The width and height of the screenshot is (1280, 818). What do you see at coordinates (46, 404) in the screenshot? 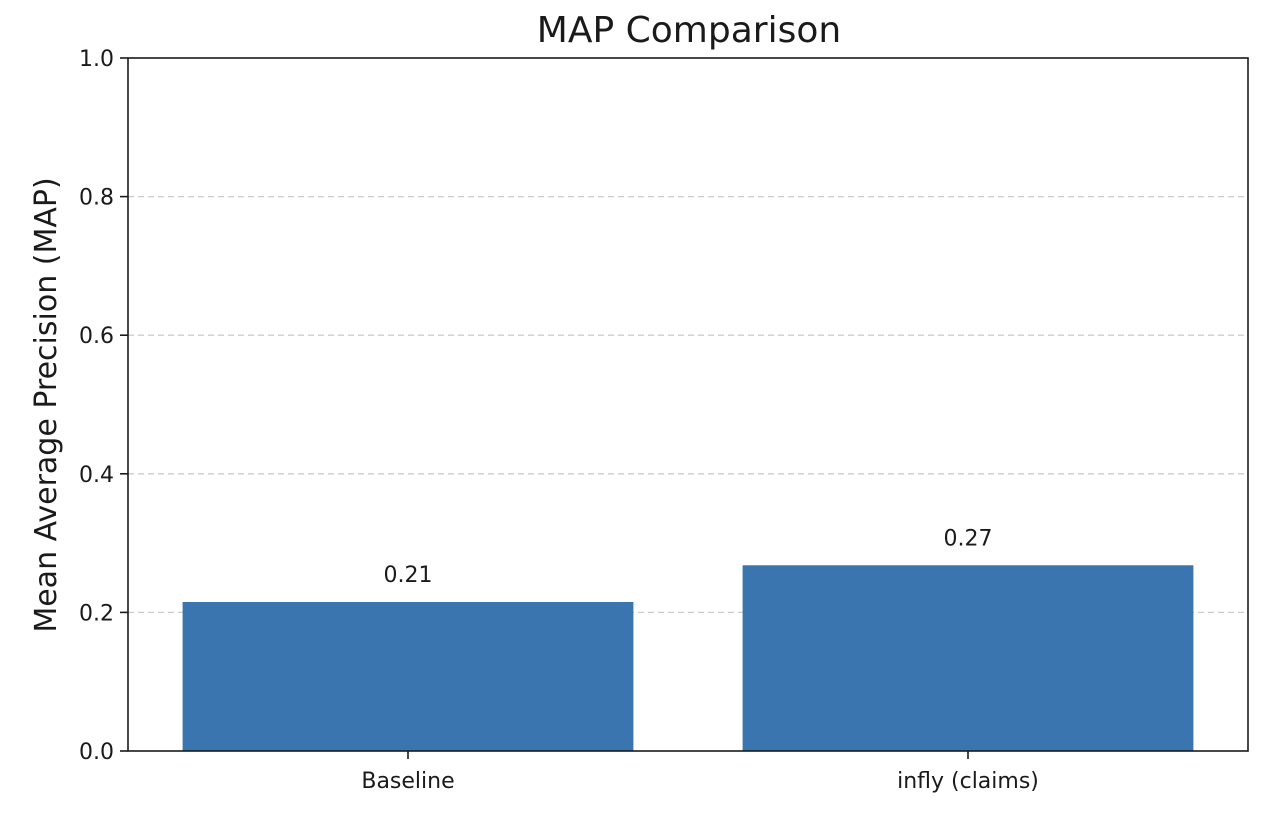
I see `y-axis-label: Mean Average Precision (MAP)` at bounding box center [46, 404].